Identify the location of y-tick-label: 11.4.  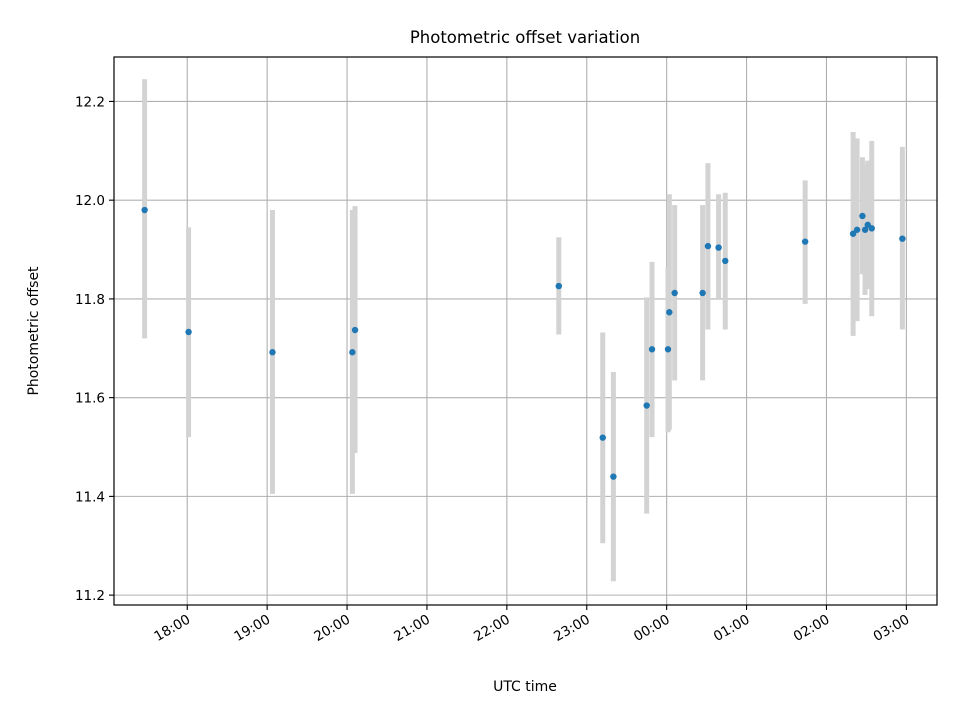
(90, 497).